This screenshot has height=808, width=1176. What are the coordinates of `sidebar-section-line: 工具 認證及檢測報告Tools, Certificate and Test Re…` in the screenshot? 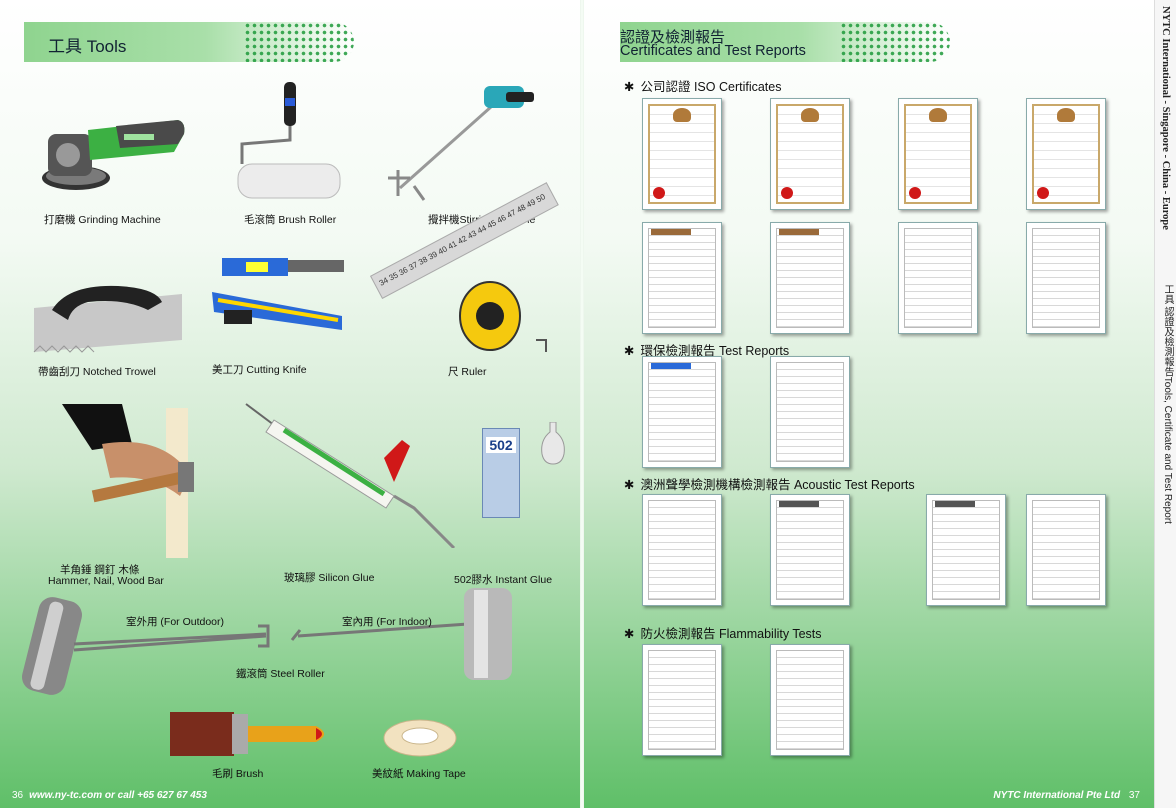 It's located at (1167, 404).